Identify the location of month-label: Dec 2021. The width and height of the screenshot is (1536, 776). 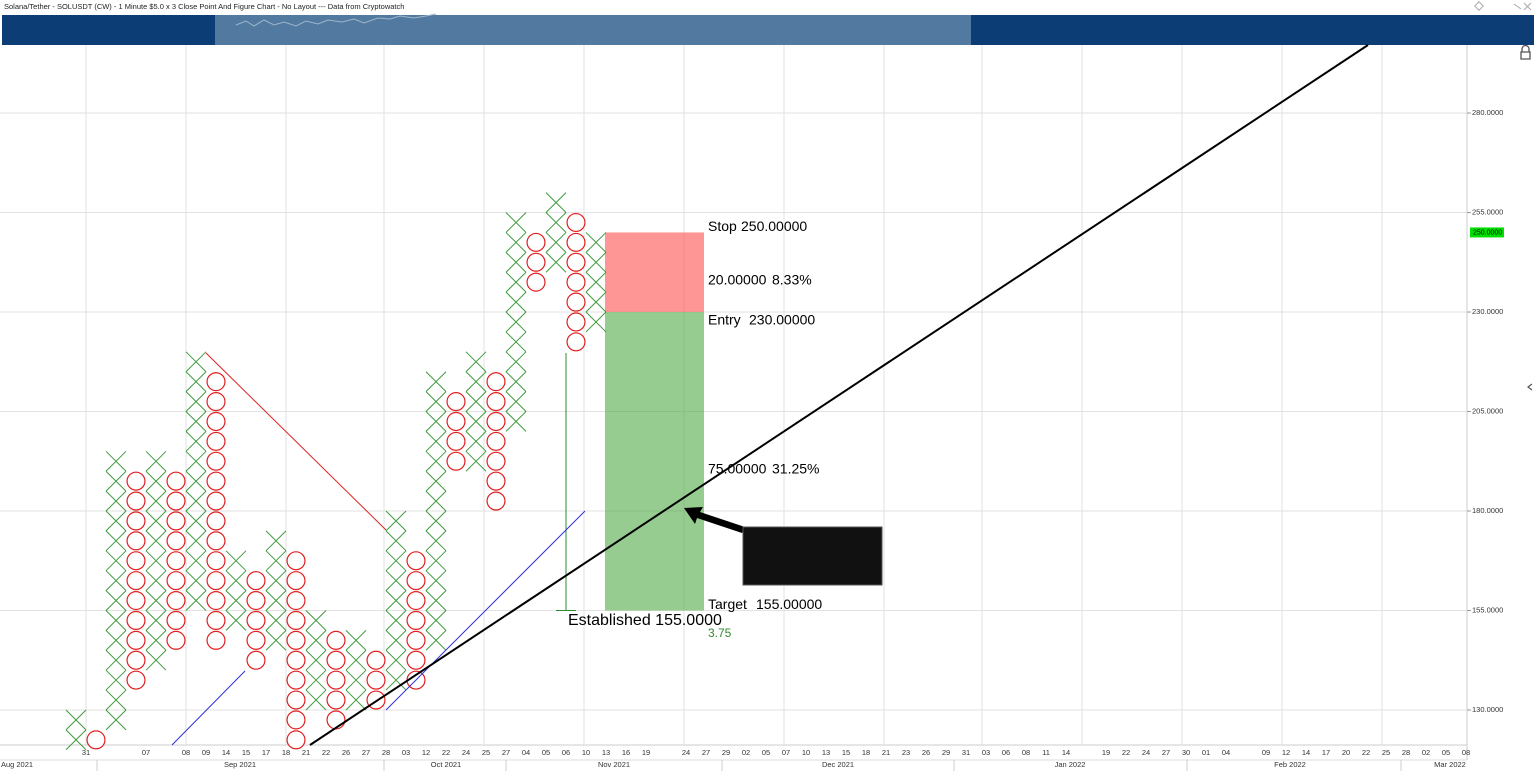
(838, 764).